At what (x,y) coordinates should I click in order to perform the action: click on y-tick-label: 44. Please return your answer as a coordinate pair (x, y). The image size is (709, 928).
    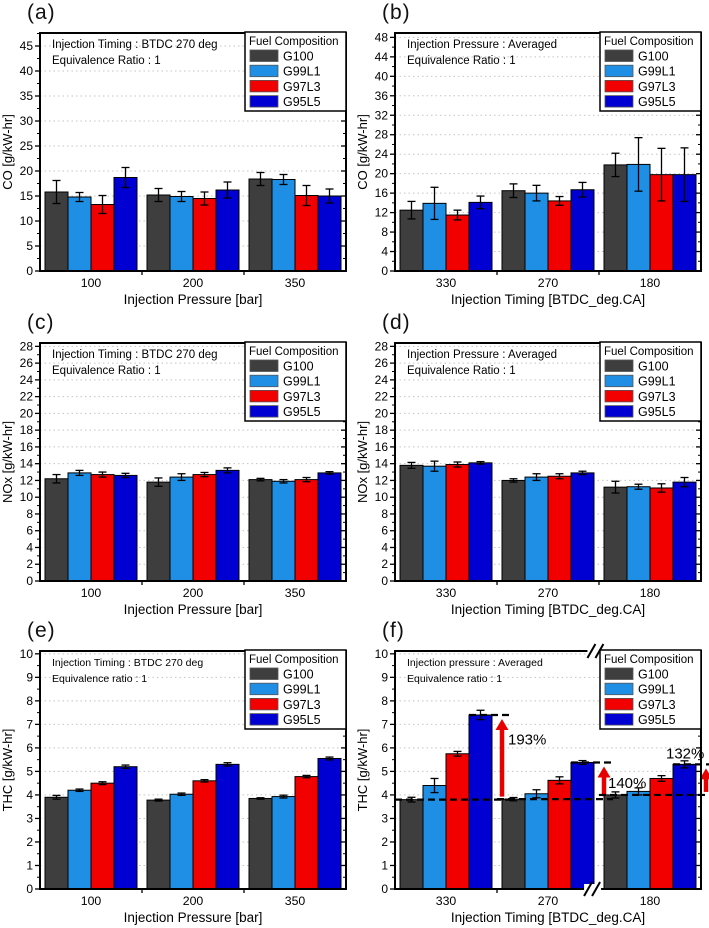
    Looking at the image, I should click on (382, 57).